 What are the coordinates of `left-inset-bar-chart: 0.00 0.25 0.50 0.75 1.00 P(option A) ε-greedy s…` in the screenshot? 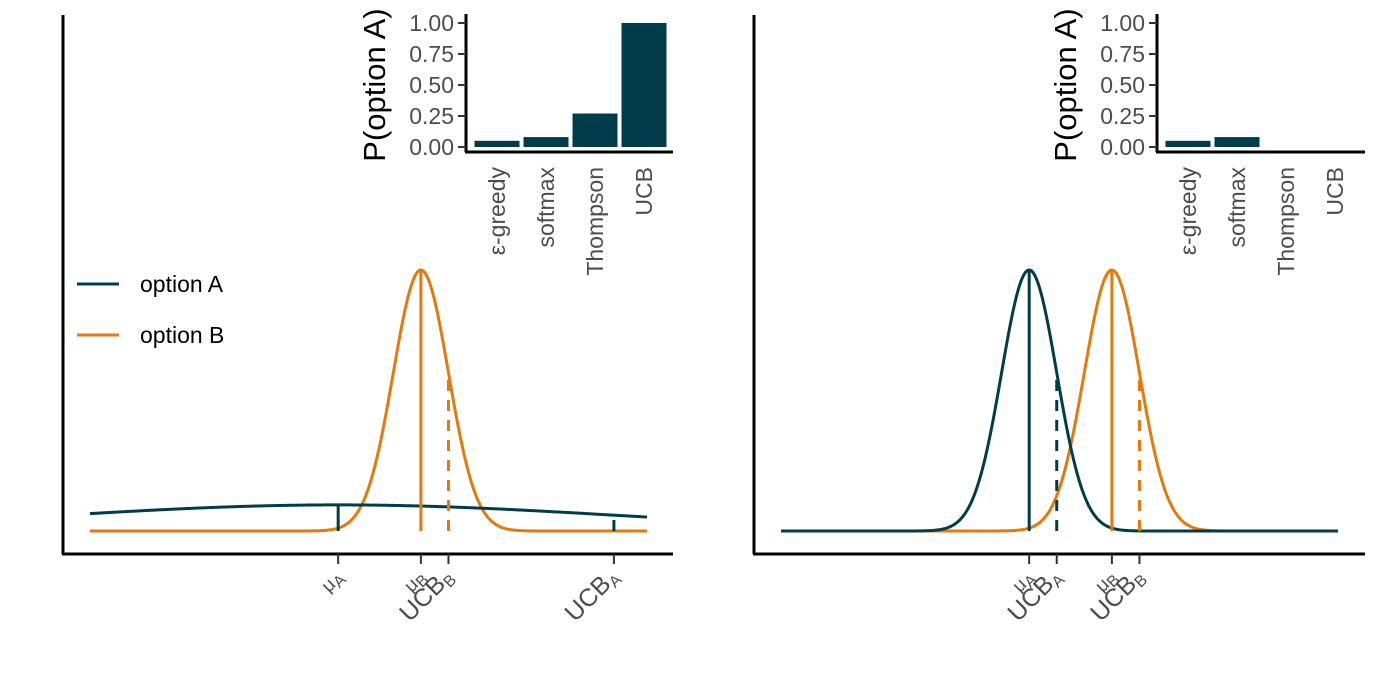 It's located at (515, 142).